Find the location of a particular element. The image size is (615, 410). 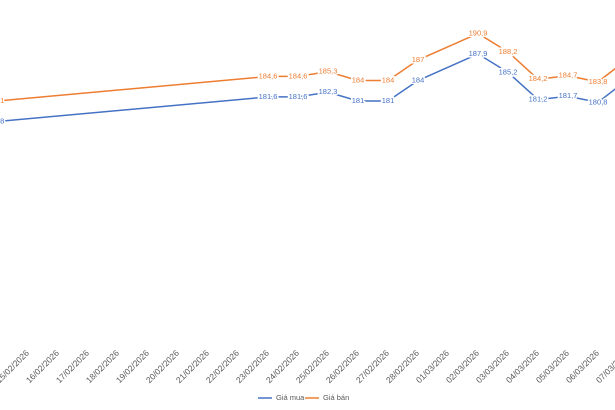

data-label: 188,2 is located at coordinates (508, 51).